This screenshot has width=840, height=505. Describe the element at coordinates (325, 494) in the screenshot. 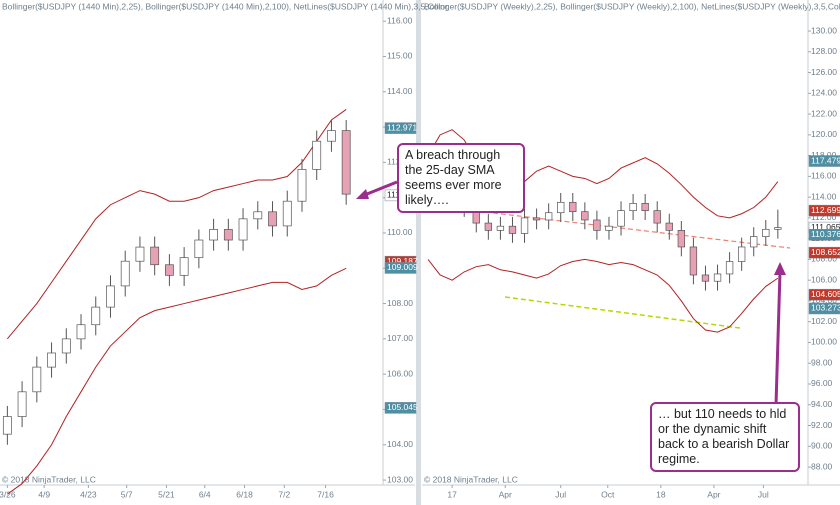

I see `x-tick-label: 7/16` at that location.